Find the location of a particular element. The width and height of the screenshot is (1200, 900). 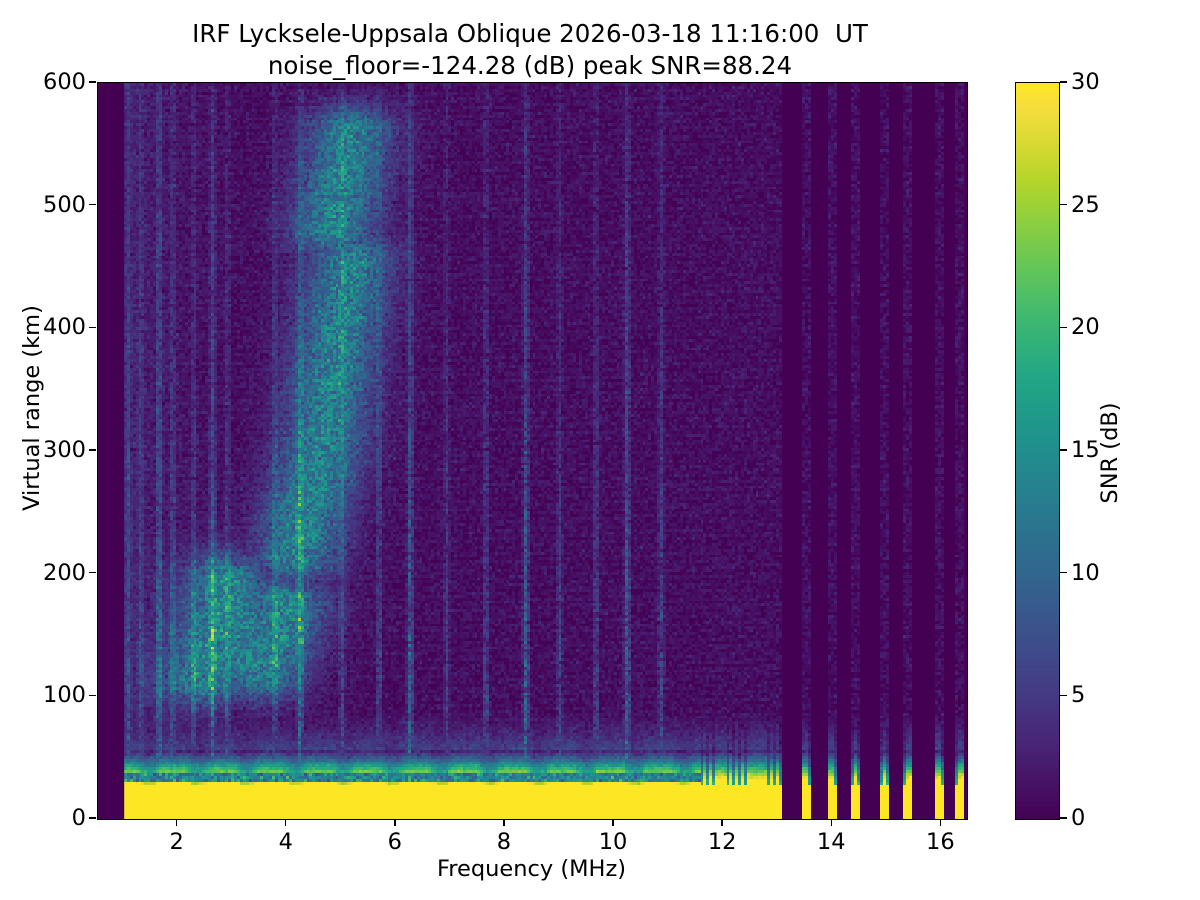

y-tick-label: 300 is located at coordinates (64, 450).